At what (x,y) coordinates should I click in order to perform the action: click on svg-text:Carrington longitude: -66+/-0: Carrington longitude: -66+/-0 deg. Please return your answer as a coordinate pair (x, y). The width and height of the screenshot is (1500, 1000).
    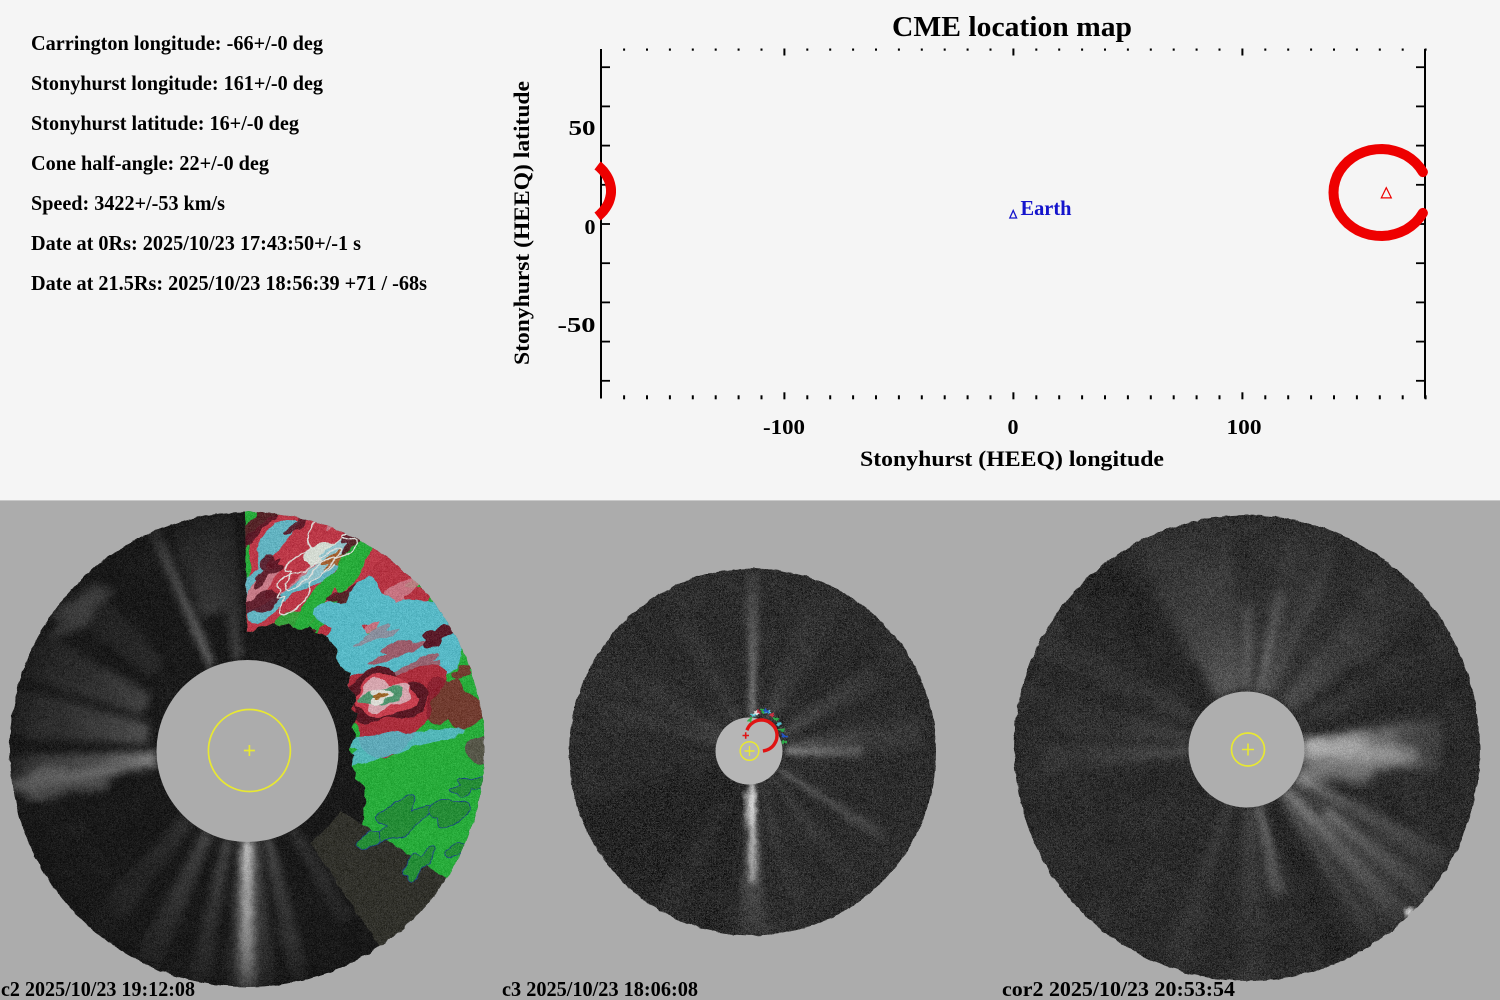
    Looking at the image, I should click on (177, 43).